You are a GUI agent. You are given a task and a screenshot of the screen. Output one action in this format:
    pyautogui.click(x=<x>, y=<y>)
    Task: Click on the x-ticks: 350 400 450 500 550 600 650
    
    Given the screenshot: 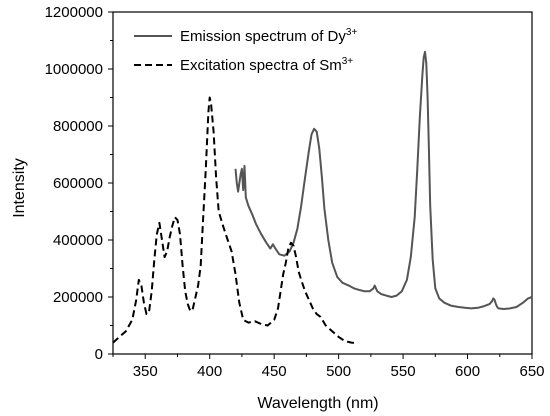 What is the action you would take?
    pyautogui.click(x=328, y=367)
    